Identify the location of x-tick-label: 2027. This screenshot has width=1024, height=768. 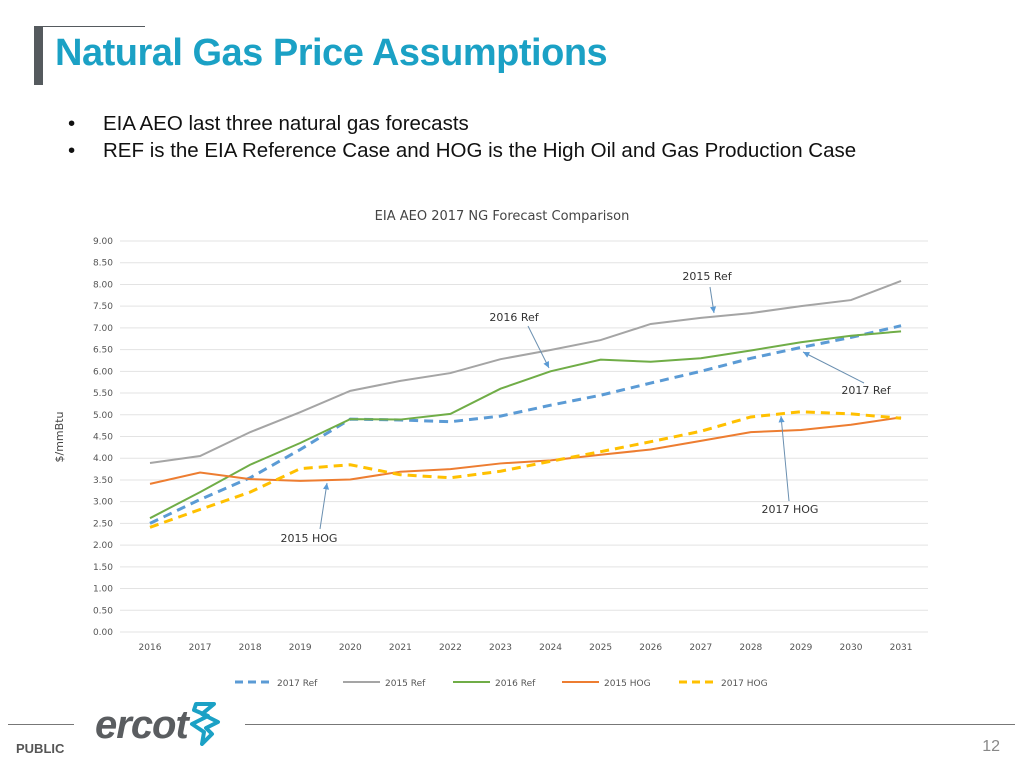
(700, 648).